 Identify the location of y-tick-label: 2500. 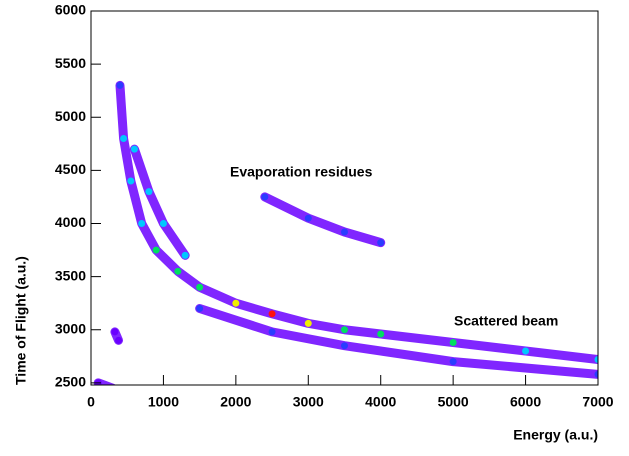
(70, 382).